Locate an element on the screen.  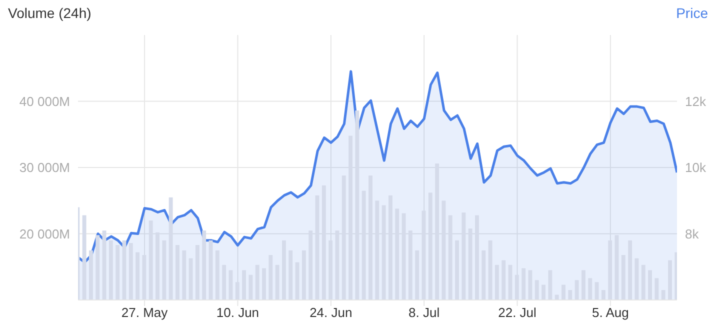
y2-tick-label: 10k is located at coordinates (695, 168).